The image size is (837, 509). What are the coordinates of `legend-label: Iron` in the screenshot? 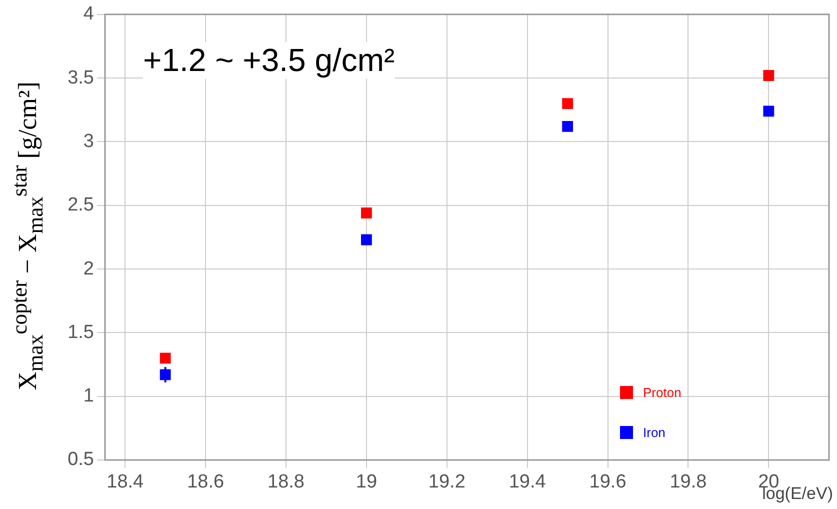 It's located at (654, 432).